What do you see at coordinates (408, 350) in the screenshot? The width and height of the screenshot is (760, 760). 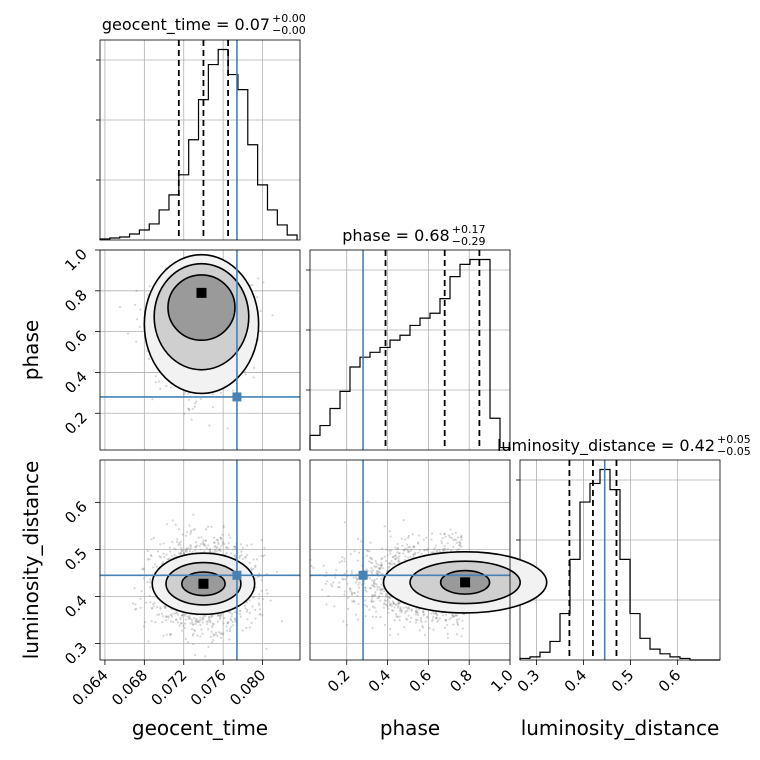 I see `hist-panel-phase` at bounding box center [408, 350].